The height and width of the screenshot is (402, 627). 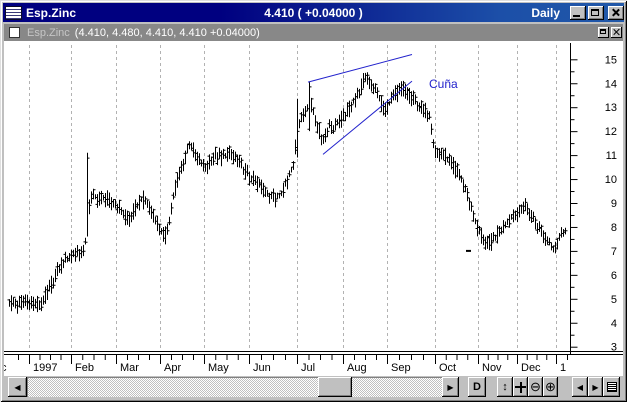 I want to click on maximize-button, so click(x=596, y=12).